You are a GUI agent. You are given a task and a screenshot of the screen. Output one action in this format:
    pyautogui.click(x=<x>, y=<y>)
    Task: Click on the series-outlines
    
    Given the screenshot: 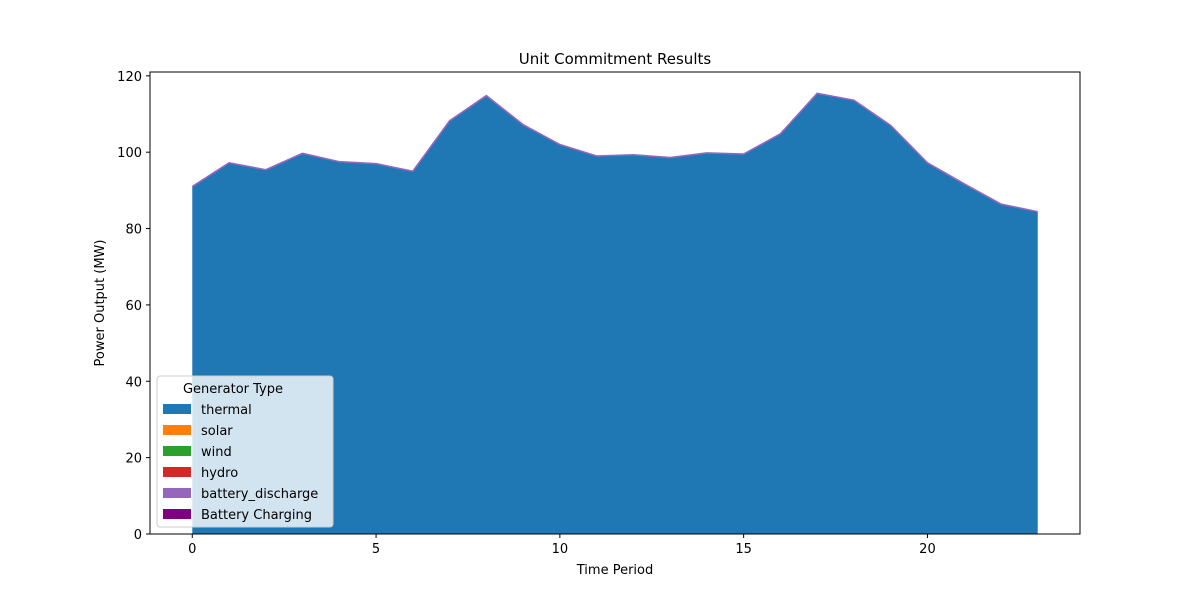 What is the action you would take?
    pyautogui.click(x=614, y=152)
    